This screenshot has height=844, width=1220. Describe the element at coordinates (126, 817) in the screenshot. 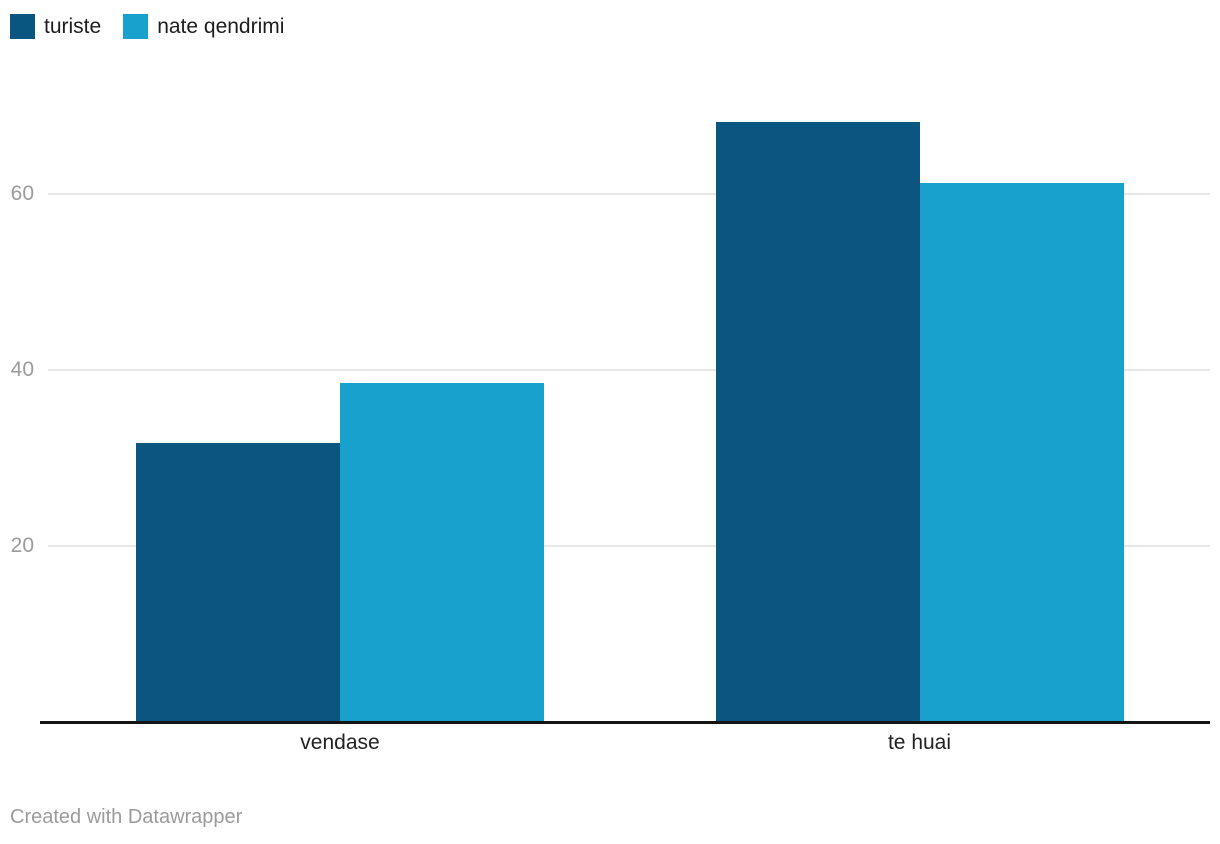

I see `datawrapper-credit: Created with Datawrapper` at that location.